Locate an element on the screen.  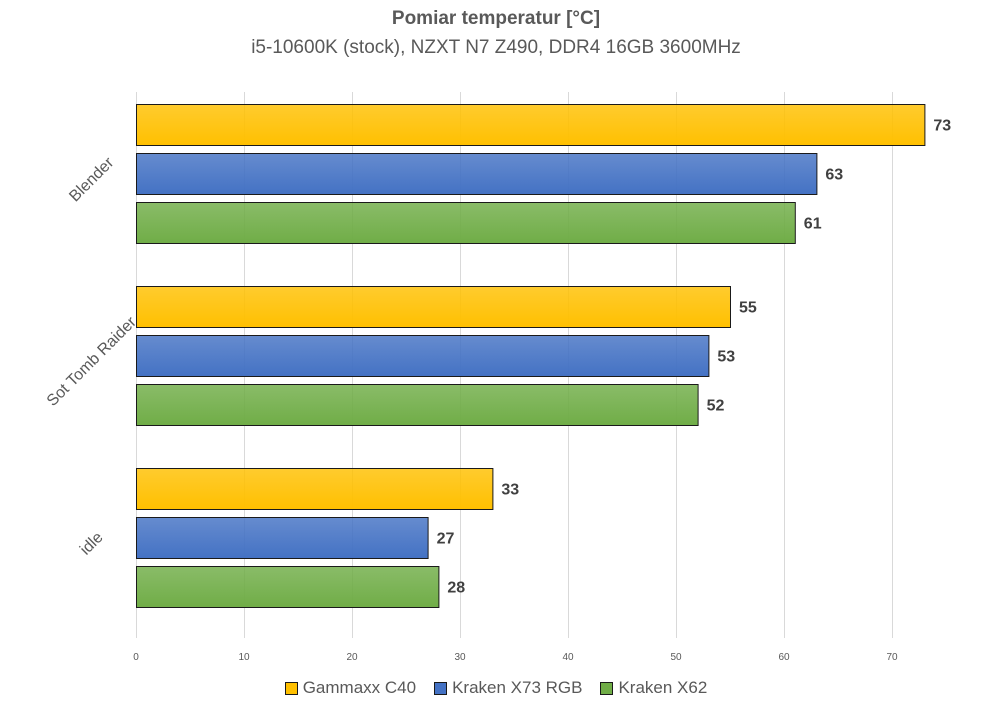
x-tick-label: 20 is located at coordinates (352, 657).